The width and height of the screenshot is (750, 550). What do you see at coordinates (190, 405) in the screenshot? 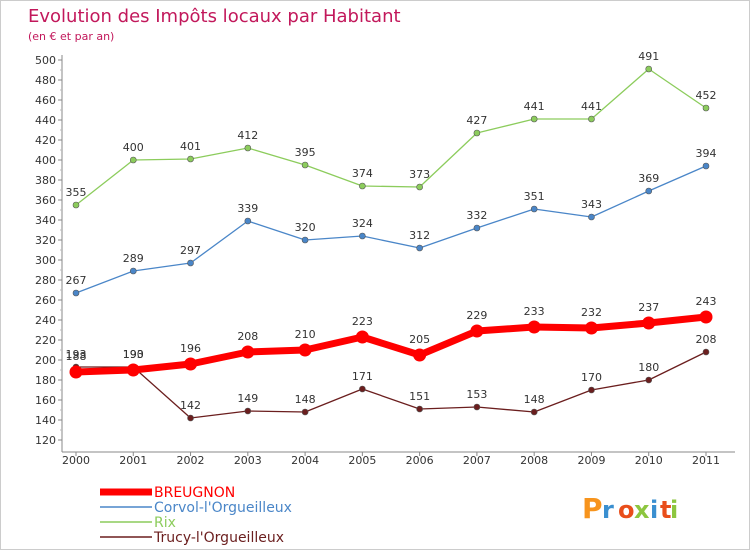
I see `data-label: 142` at bounding box center [190, 405].